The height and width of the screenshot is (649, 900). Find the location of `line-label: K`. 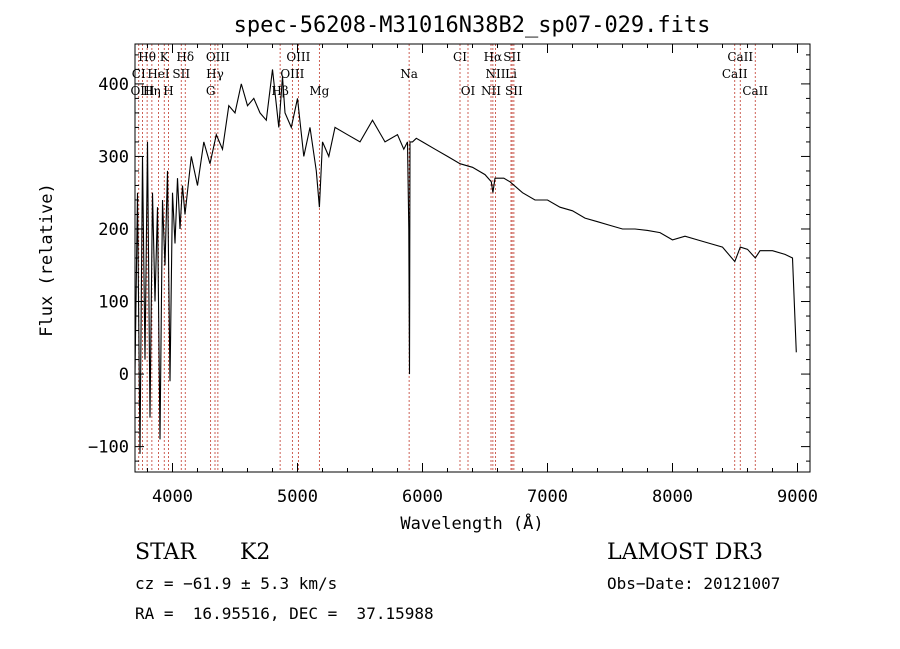

line-label: K is located at coordinates (165, 57).